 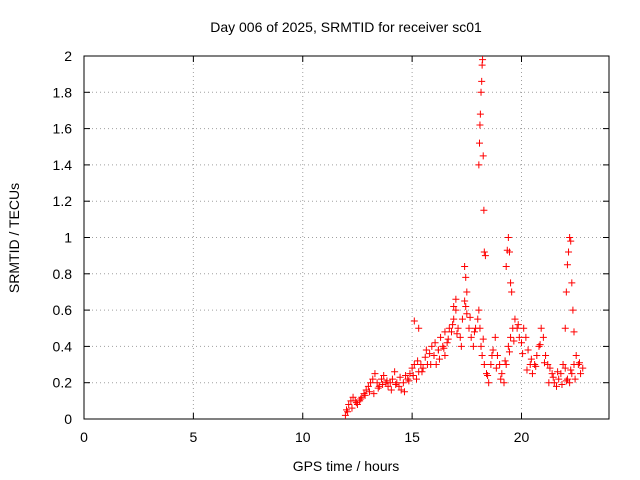 I want to click on x-tick-label: 5, so click(x=193, y=437).